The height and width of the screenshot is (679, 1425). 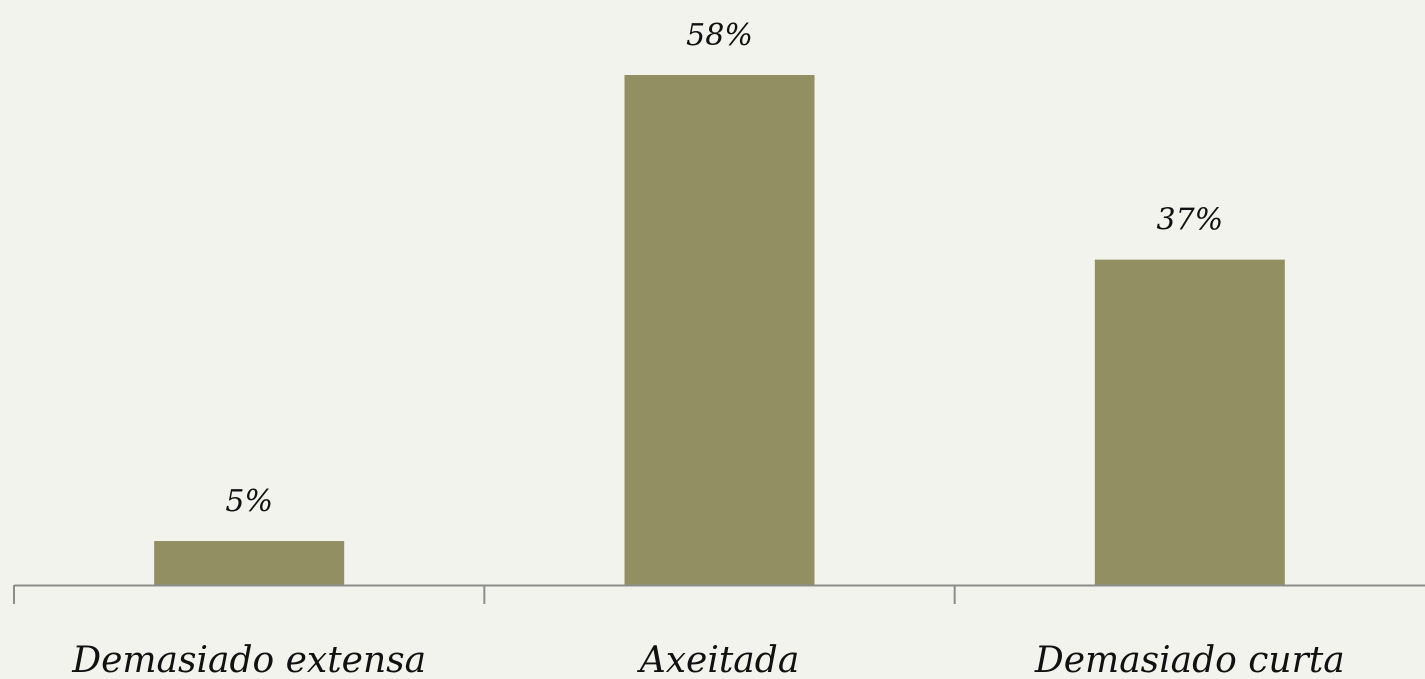 I want to click on category-label-2: Axeitada, so click(x=718, y=659).